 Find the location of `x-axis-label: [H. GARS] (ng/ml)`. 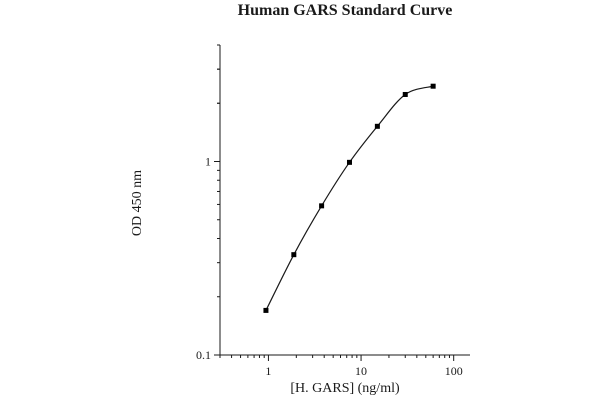

x-axis-label: [H. GARS] (ng/ml) is located at coordinates (345, 388).